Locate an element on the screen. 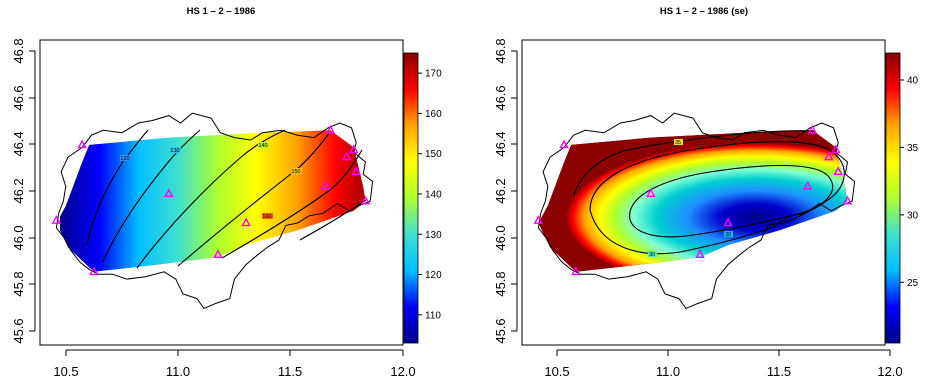 The height and width of the screenshot is (390, 935). right-y-tick-label: 46.6 is located at coordinates (500, 97).